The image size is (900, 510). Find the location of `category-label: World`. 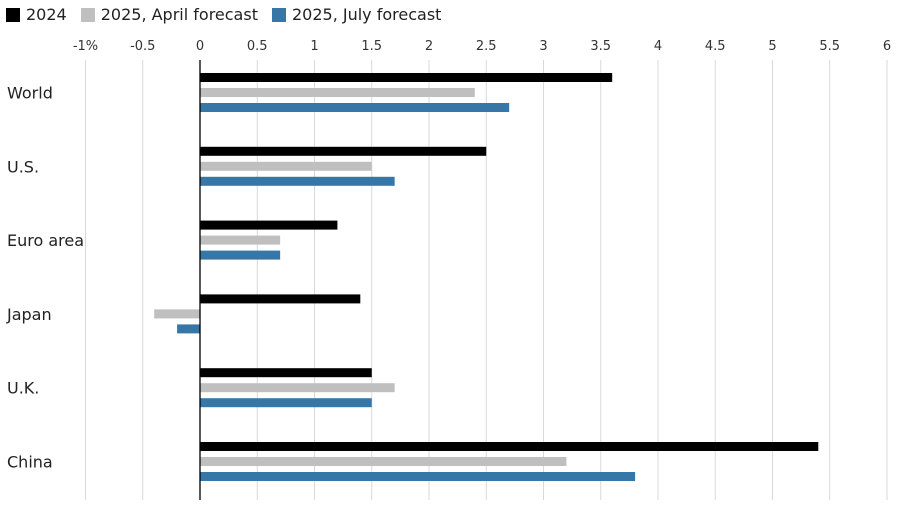

category-label: World is located at coordinates (30, 93).